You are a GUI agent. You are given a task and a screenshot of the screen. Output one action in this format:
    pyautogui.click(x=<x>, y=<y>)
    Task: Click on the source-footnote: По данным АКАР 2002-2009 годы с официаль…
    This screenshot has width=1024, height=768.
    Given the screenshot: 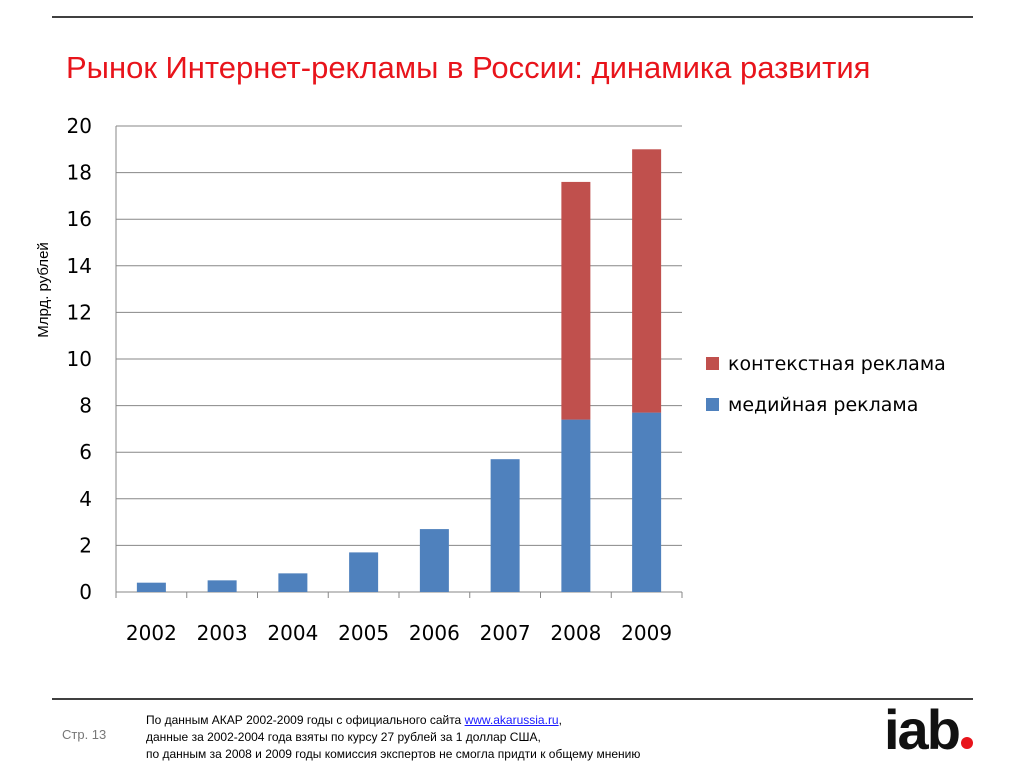 What is the action you would take?
    pyautogui.click(x=393, y=737)
    